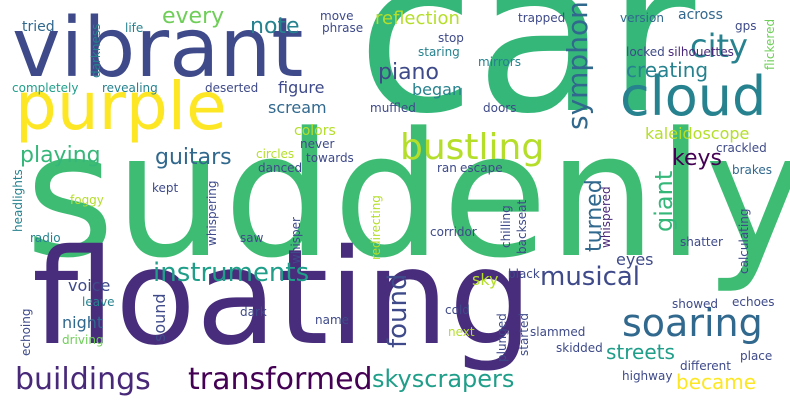 The height and width of the screenshot is (405, 790). I want to click on word-note: note, so click(275, 26).